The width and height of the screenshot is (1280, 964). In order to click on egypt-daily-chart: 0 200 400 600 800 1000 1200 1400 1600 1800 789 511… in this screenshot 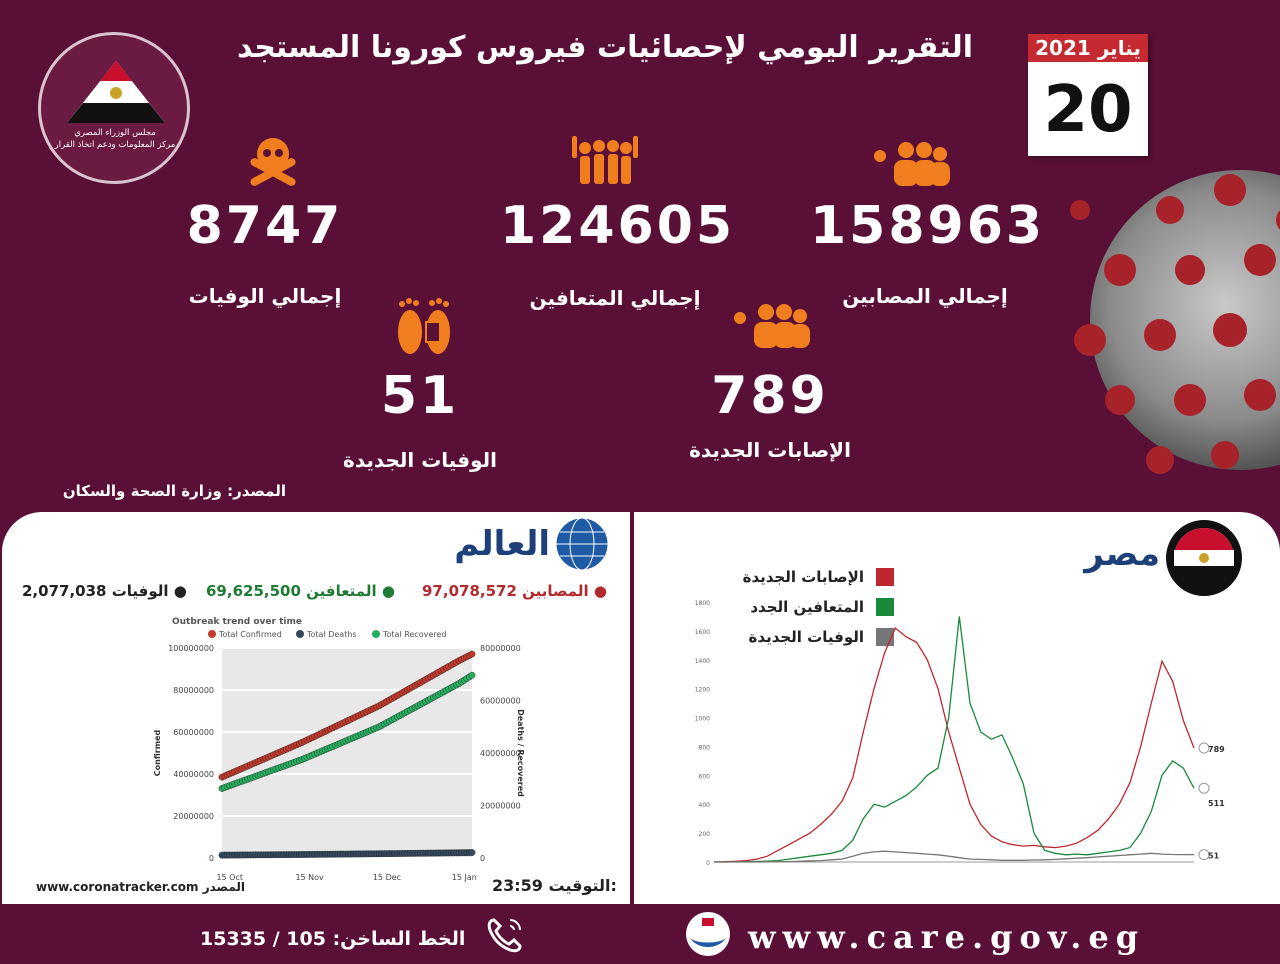, I will do `click(960, 733)`.